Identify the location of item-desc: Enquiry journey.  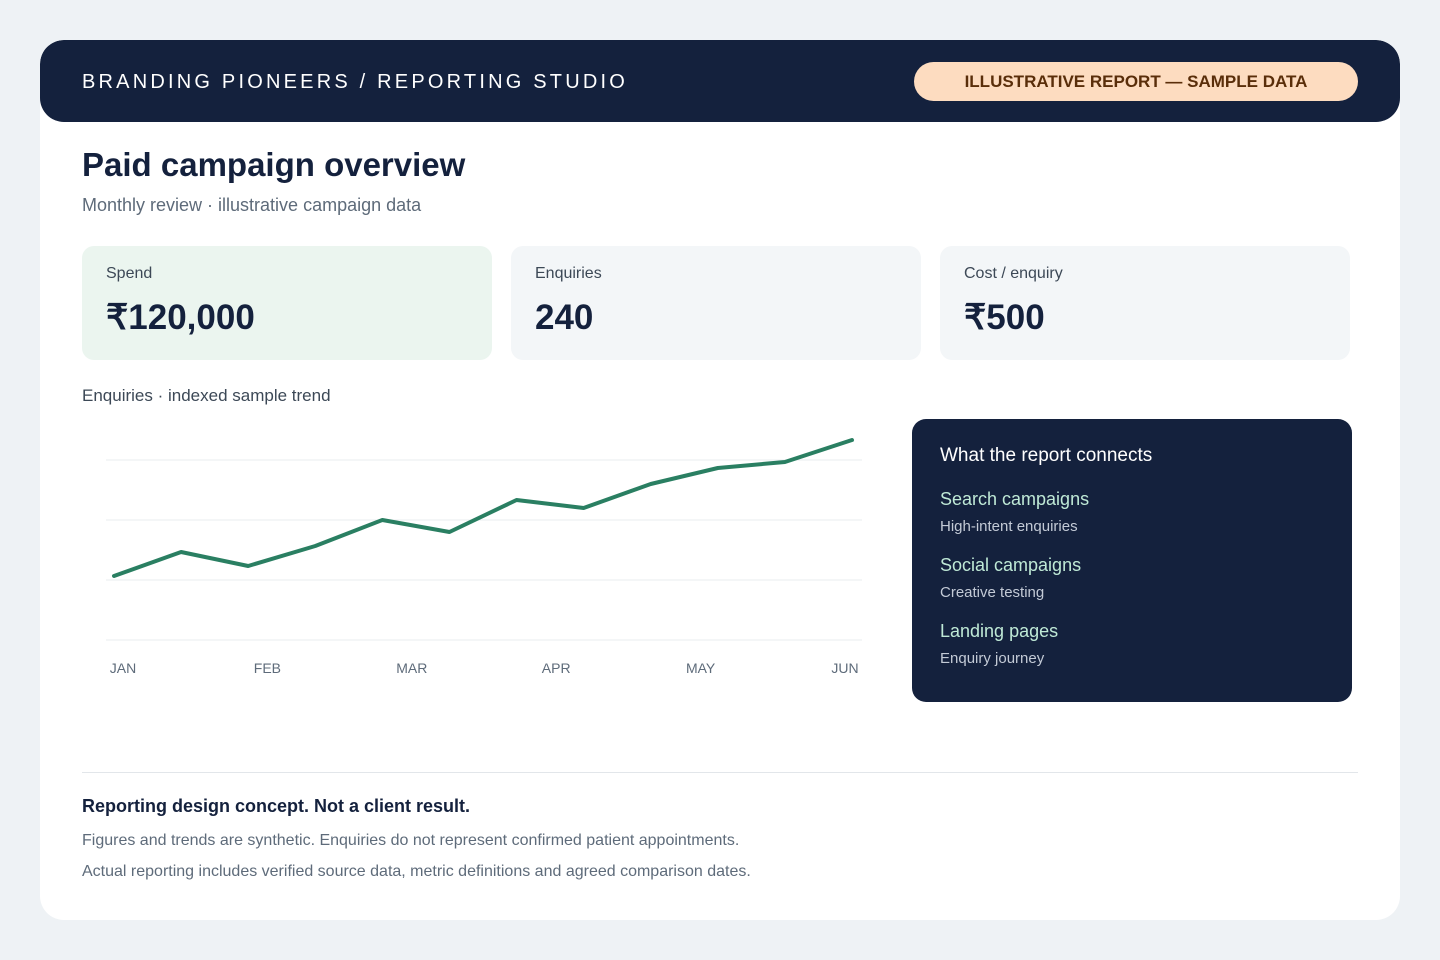
(992, 658).